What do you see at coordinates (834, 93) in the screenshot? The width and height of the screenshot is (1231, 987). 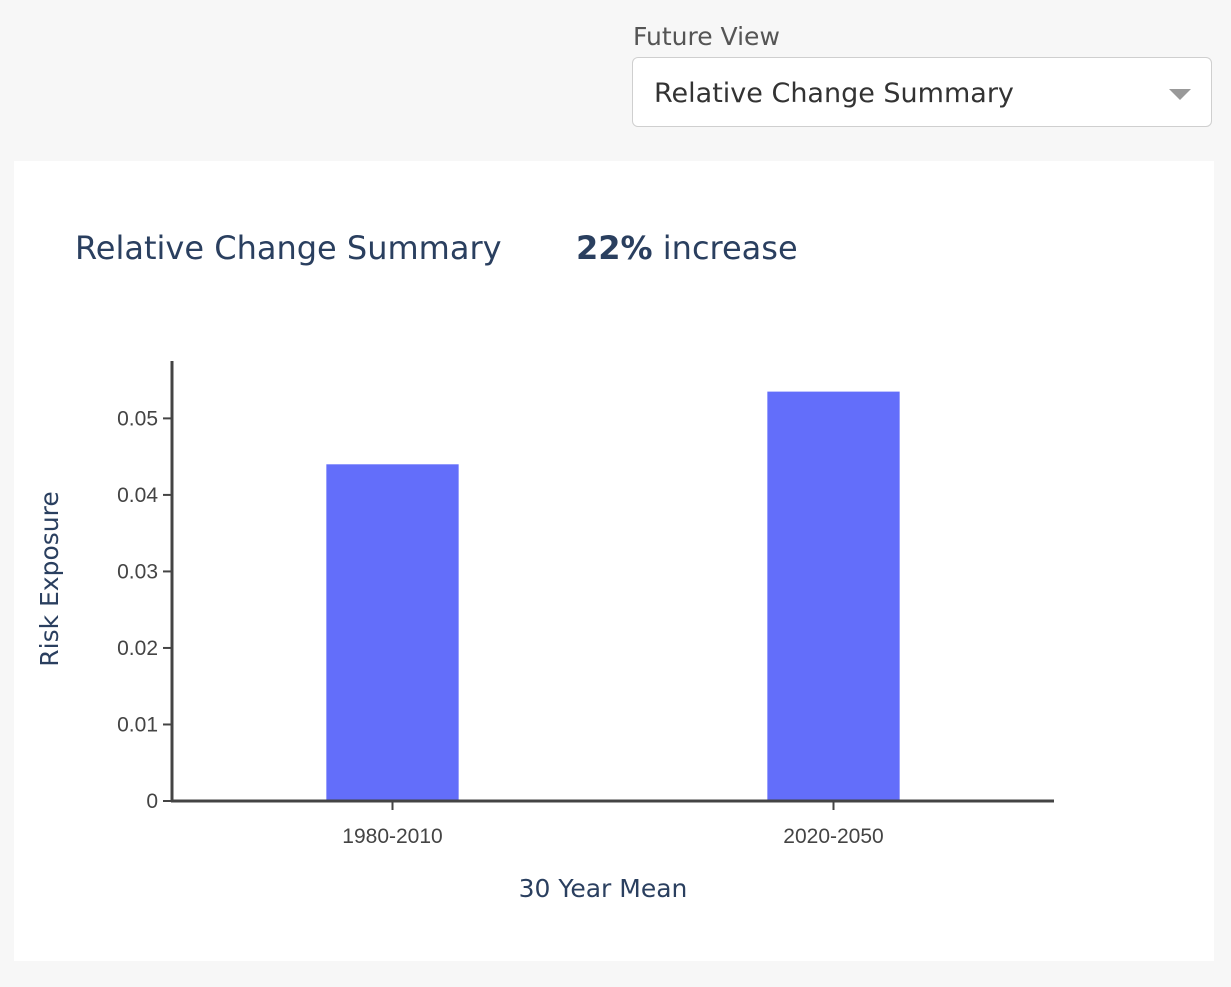 I see `future-view-selected-value: Relative Change Summary` at bounding box center [834, 93].